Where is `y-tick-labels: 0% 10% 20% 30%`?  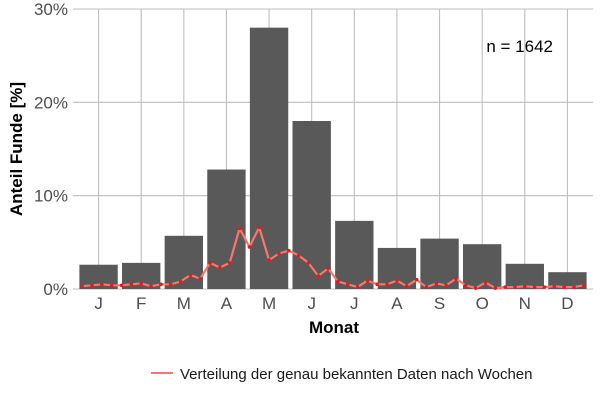
y-tick-labels: 0% 10% 20% 30% is located at coordinates (51, 149).